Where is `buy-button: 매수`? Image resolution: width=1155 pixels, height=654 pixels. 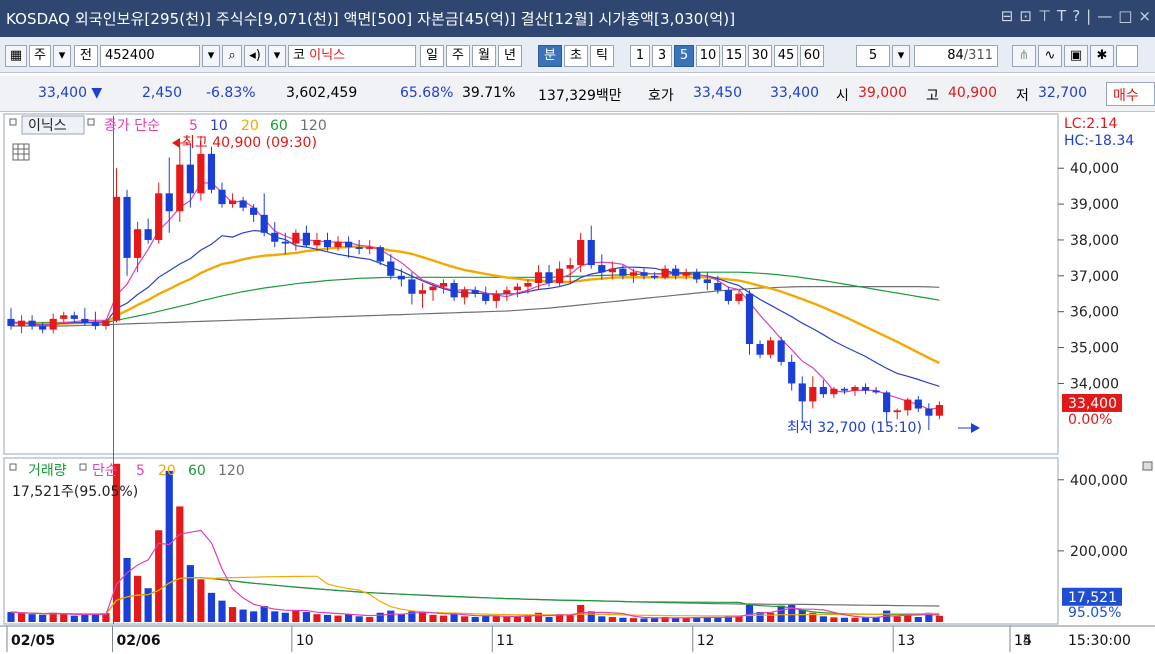 buy-button: 매수 is located at coordinates (1130, 94).